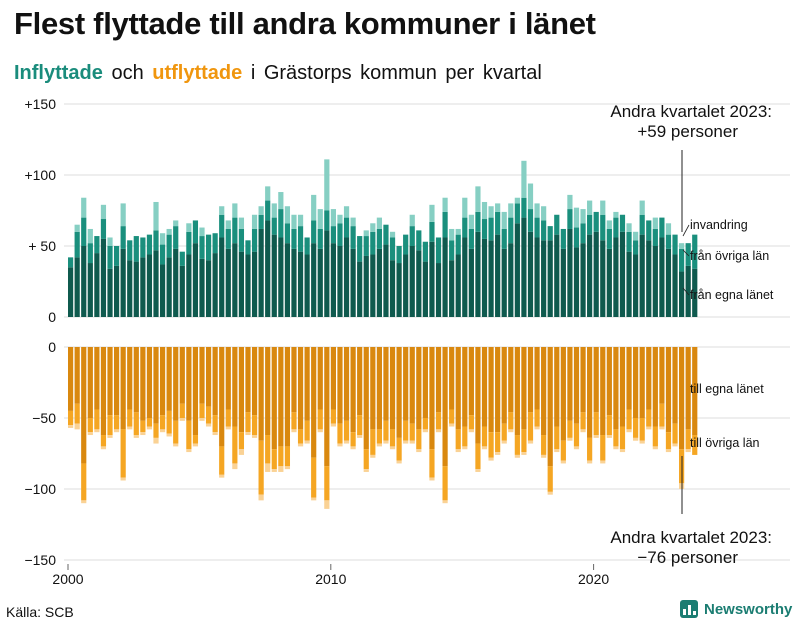  What do you see at coordinates (40, 560) in the screenshot?
I see `y-tick-label-out: −150` at bounding box center [40, 560].